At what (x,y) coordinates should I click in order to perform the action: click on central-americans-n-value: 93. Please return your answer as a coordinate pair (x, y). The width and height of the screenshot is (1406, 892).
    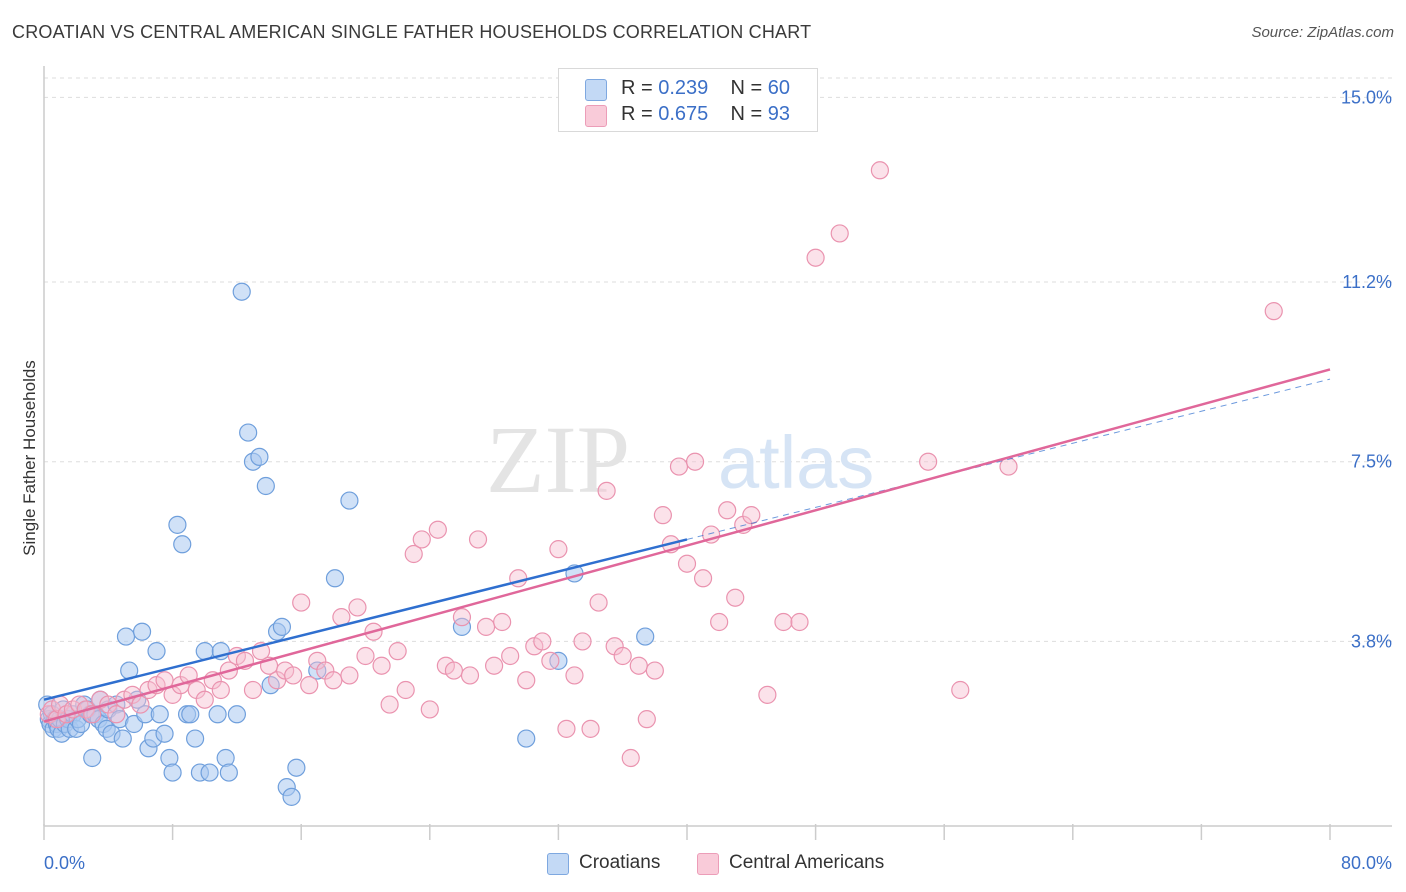
    Looking at the image, I should click on (779, 114).